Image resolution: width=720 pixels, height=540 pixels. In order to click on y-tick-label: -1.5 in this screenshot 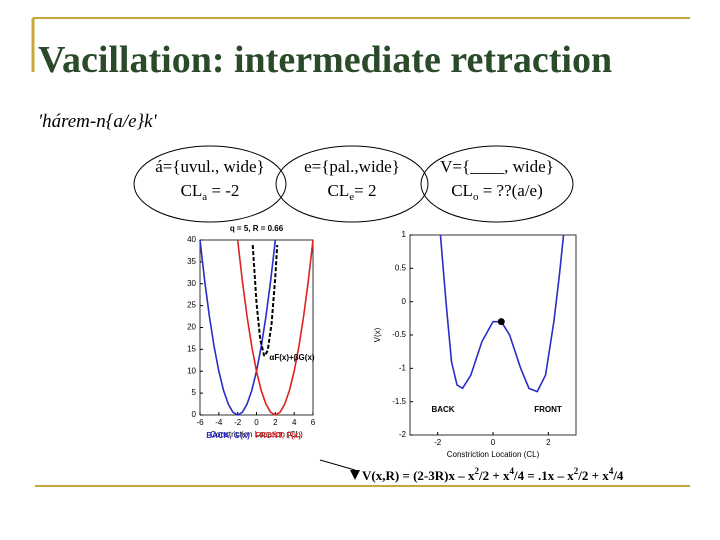, I will do `click(399, 401)`.